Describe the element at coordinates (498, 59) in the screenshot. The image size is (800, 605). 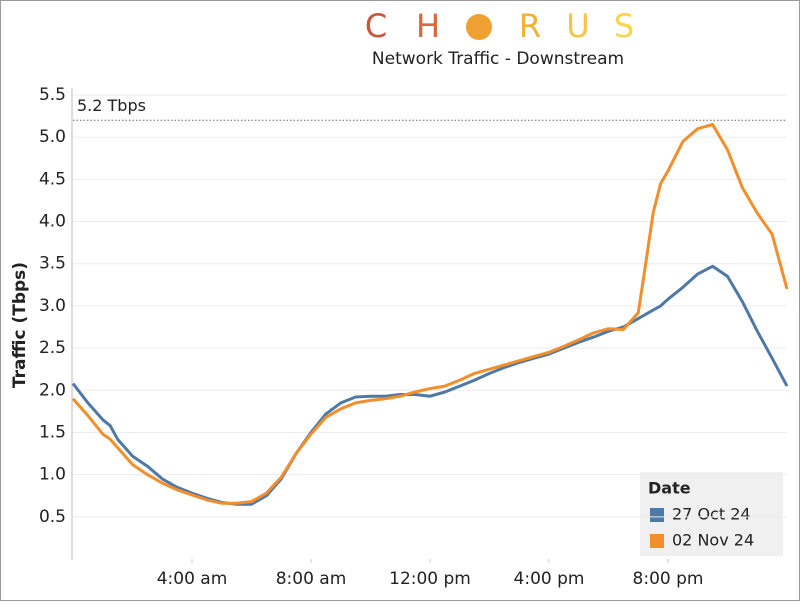
I see `chart-subtitle: Network Traffic - Downstream` at that location.